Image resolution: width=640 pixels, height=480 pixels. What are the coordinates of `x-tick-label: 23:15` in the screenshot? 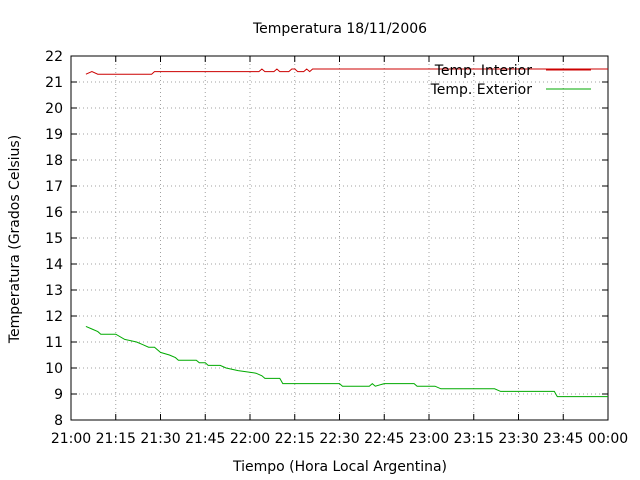 It's located at (474, 439).